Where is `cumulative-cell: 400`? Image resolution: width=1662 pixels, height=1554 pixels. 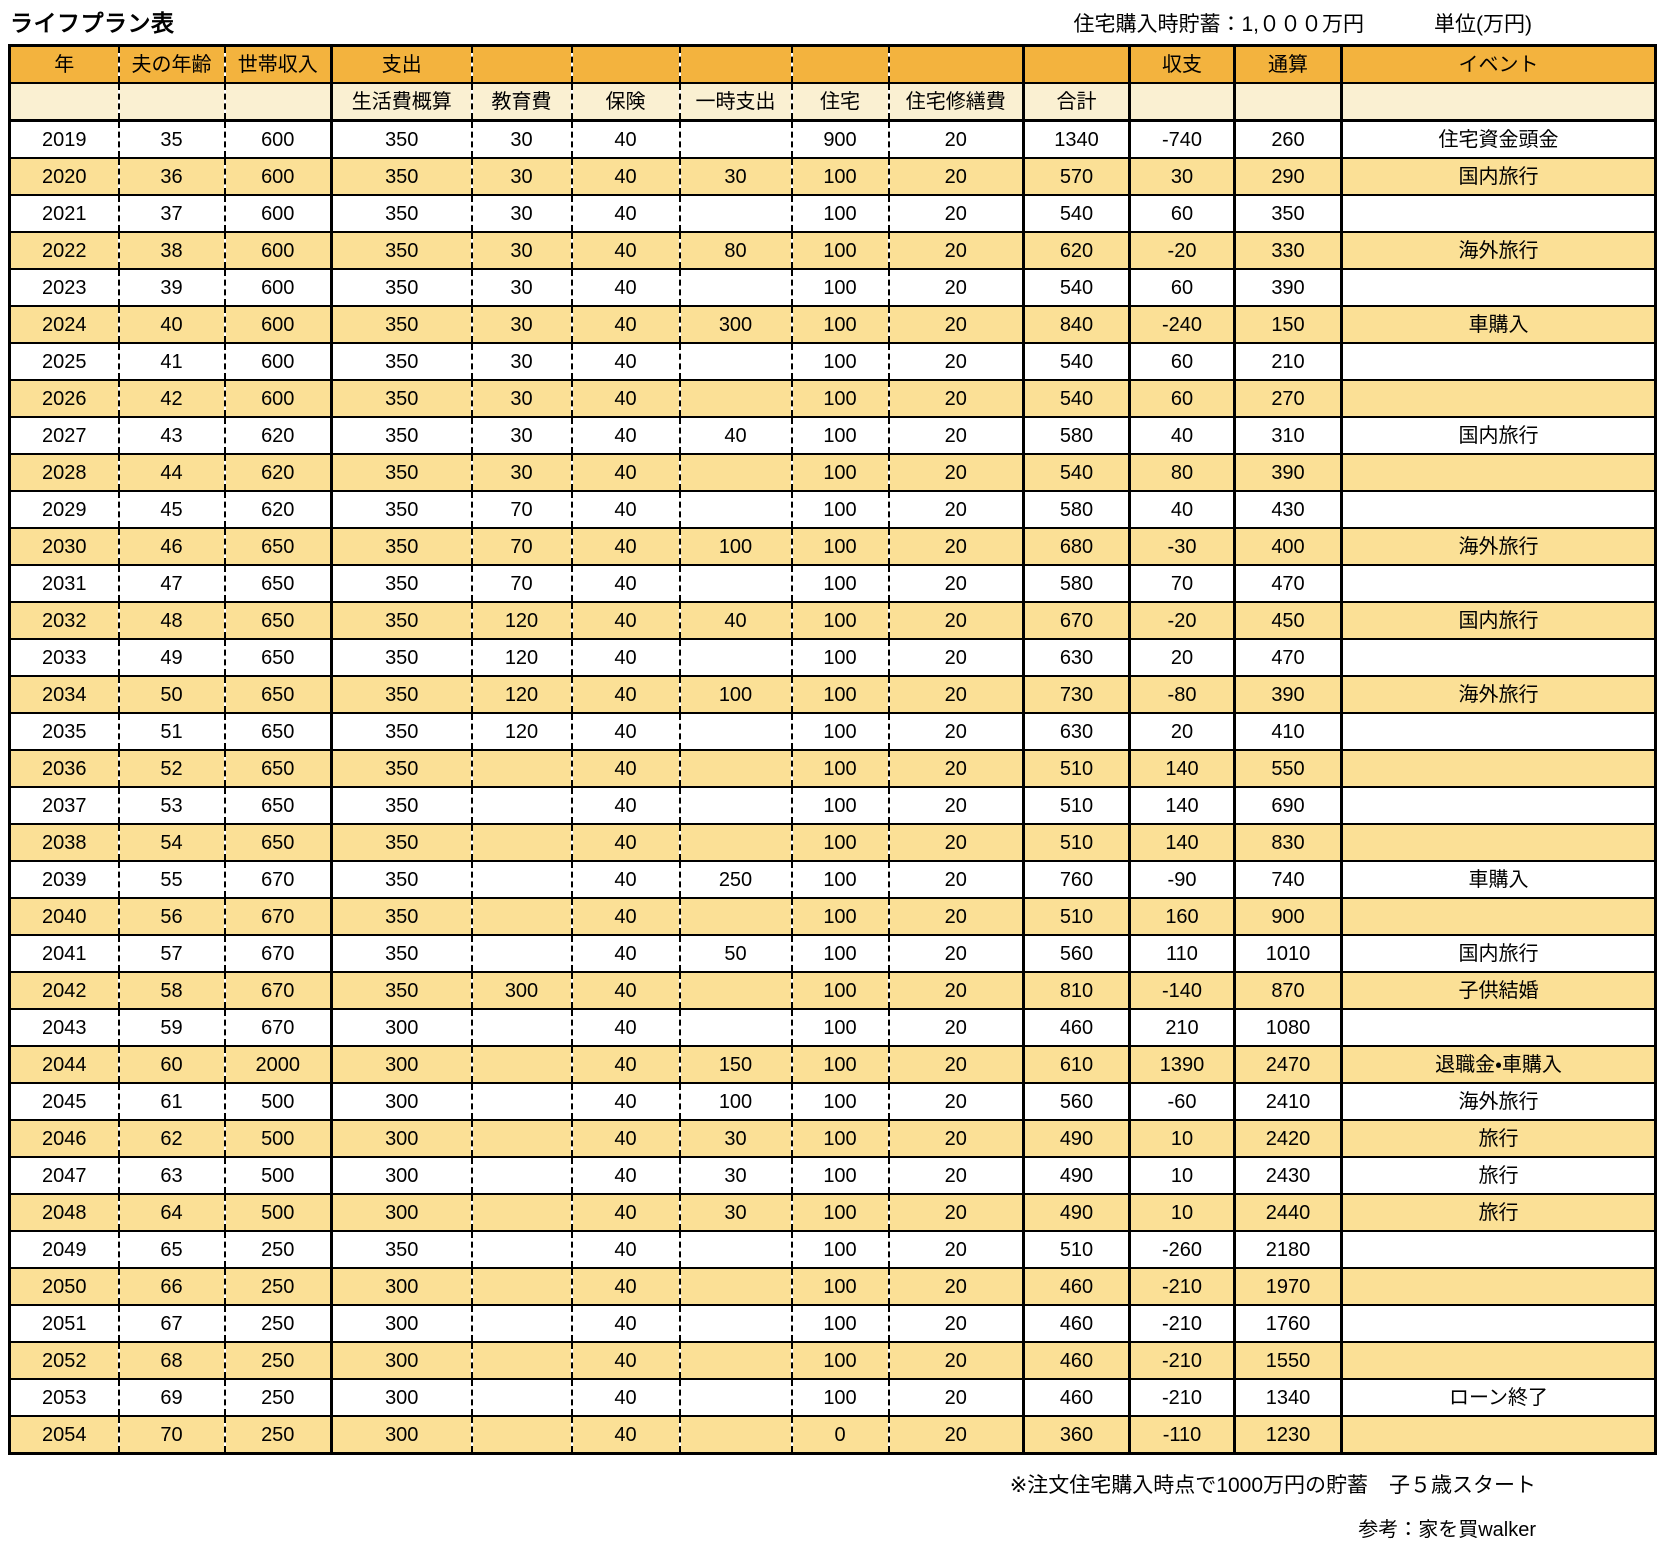 cumulative-cell: 400 is located at coordinates (1287, 547).